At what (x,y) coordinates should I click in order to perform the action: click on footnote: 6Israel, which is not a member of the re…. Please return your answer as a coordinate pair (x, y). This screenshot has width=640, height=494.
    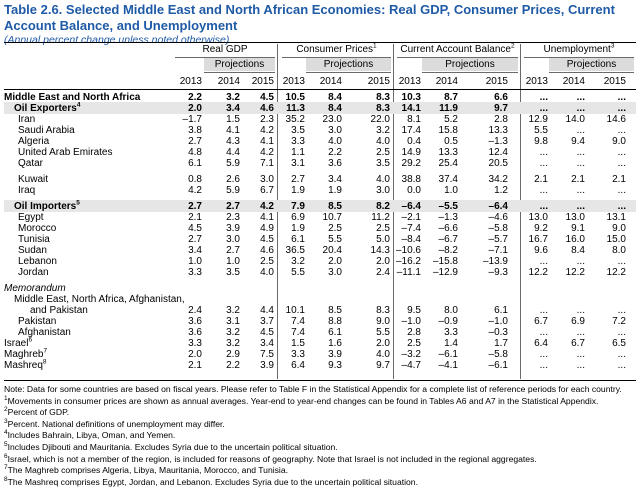
    Looking at the image, I should click on (320, 459).